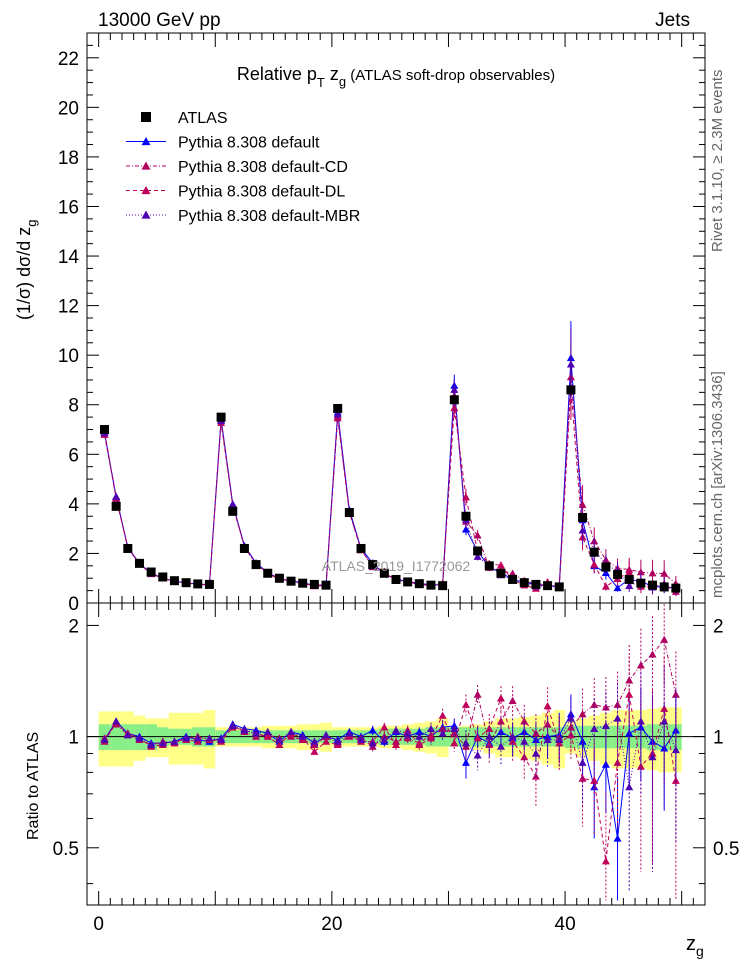 The height and width of the screenshot is (972, 746). Describe the element at coordinates (203, 118) in the screenshot. I see `legend-label: ATLAS` at that location.